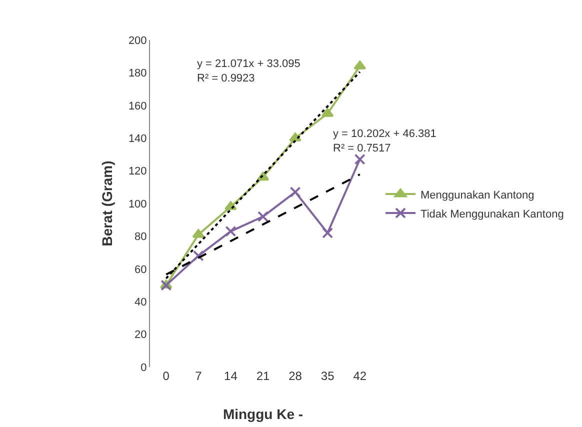  Describe the element at coordinates (295, 376) in the screenshot. I see `x-tick-label: 28` at that location.